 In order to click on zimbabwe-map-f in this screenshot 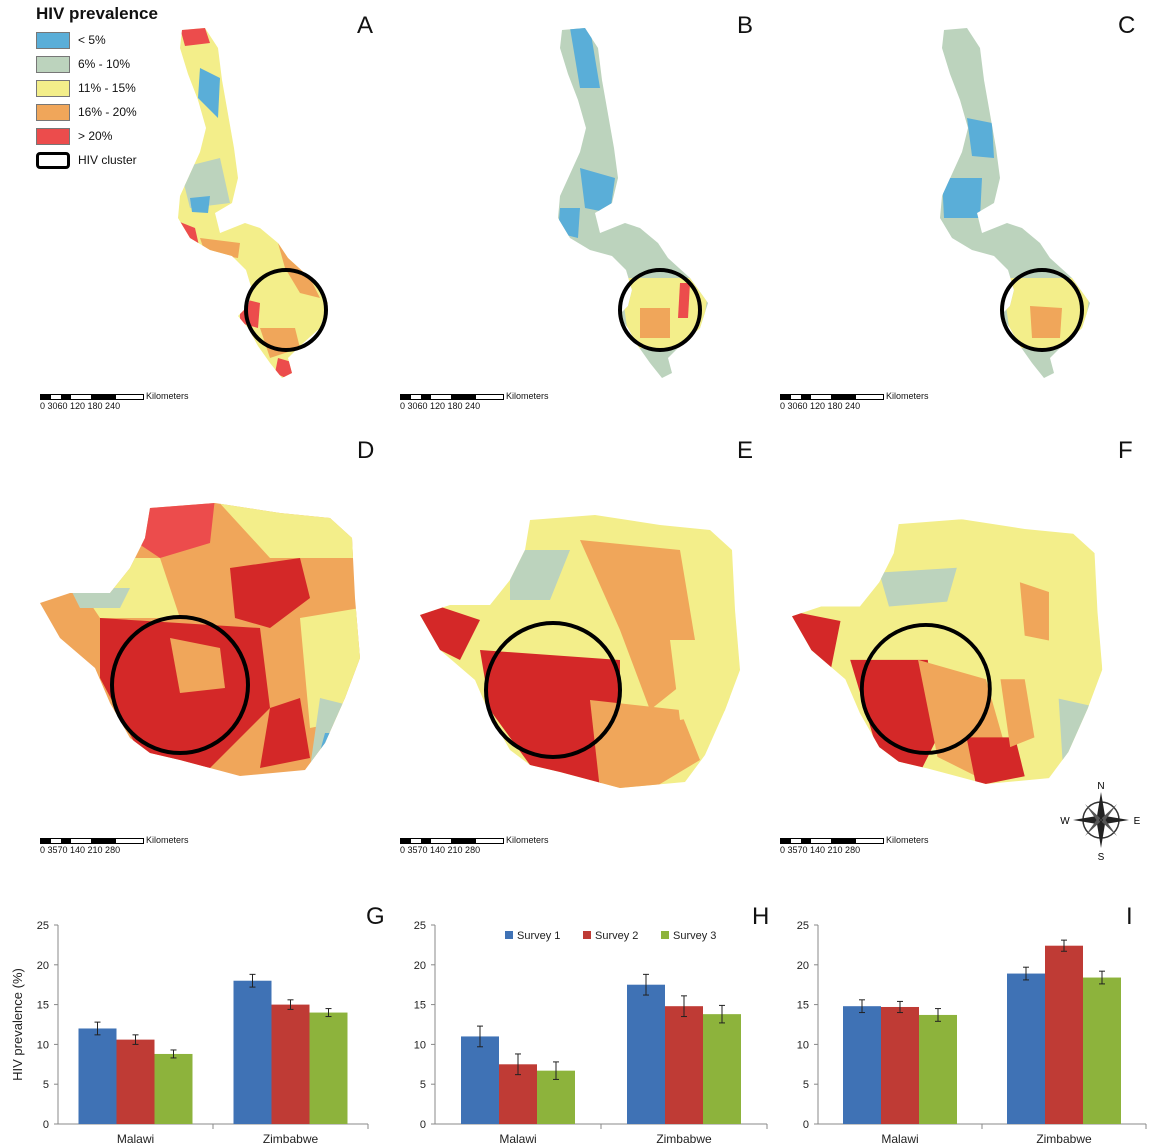, I will do `click(947, 651)`.